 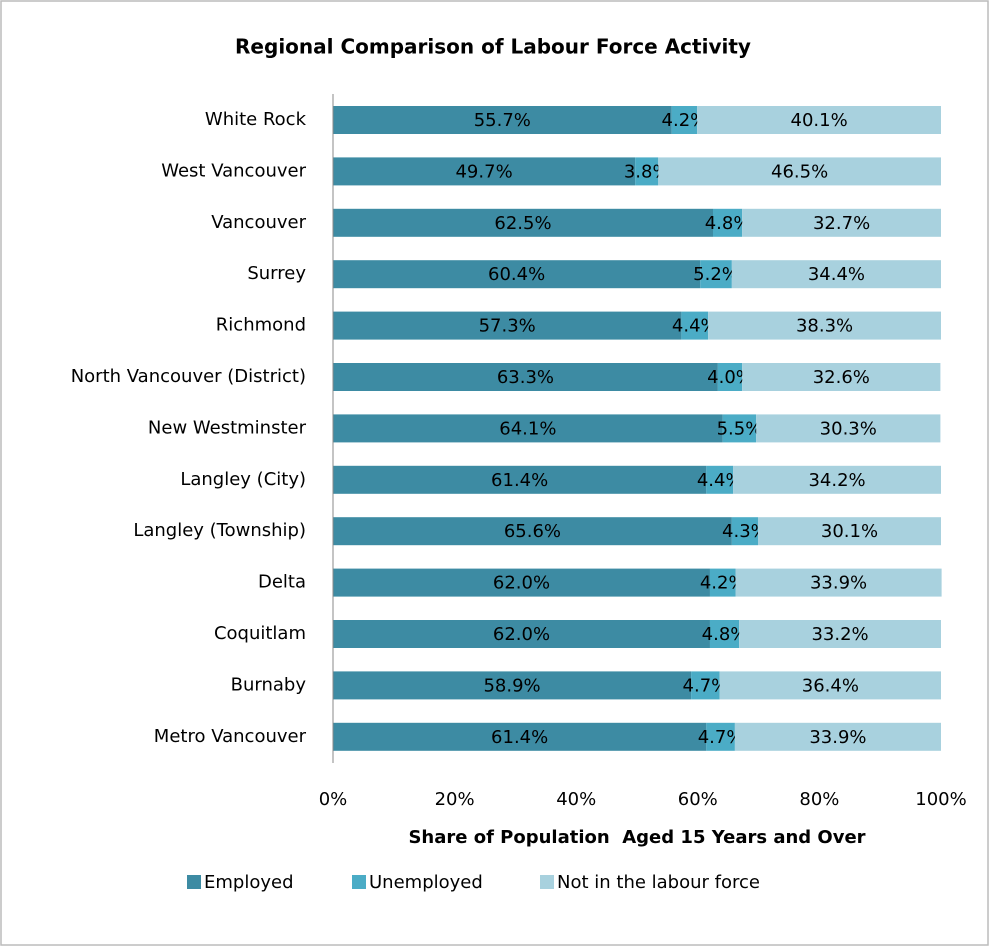 What do you see at coordinates (276, 273) in the screenshot?
I see `y-tick-label: Surrey` at bounding box center [276, 273].